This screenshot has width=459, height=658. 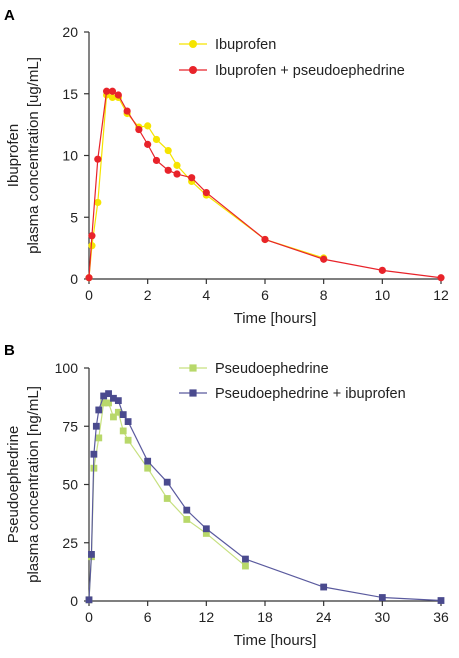 What do you see at coordinates (70, 426) in the screenshot?
I see `y-tick-label: 75` at bounding box center [70, 426].